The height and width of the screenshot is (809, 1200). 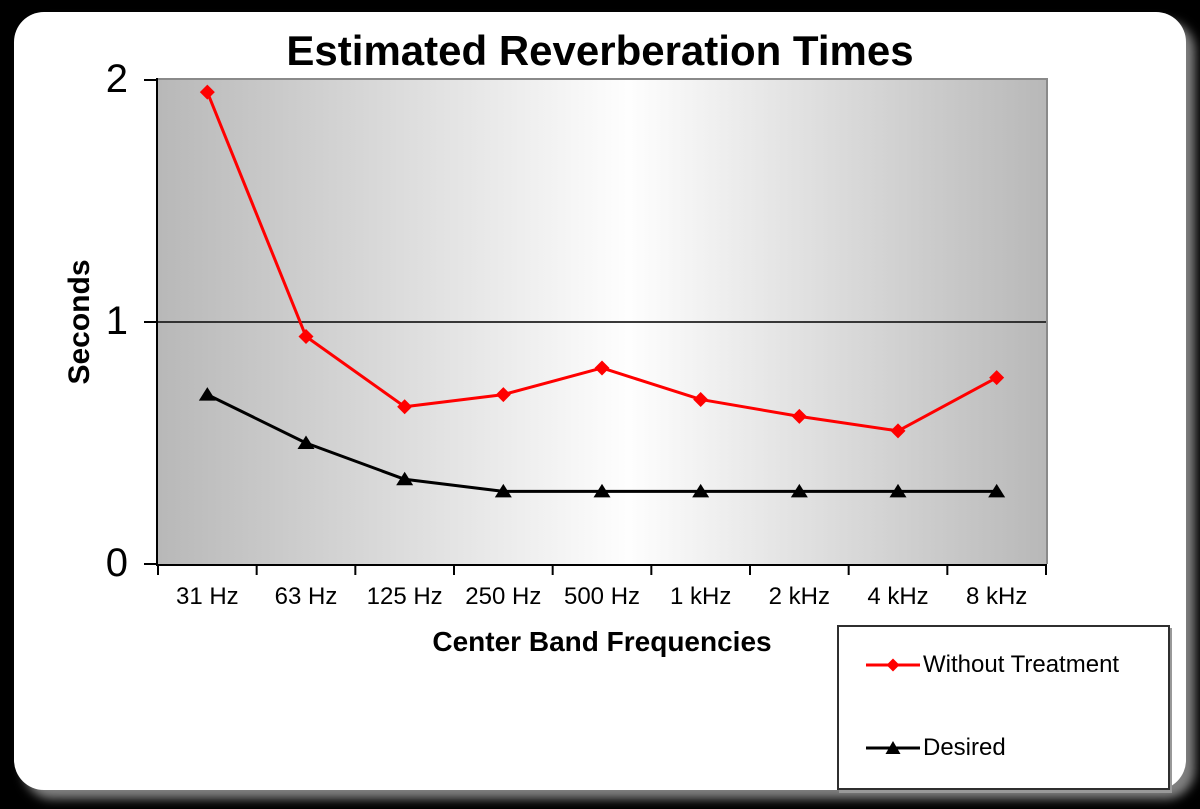 I want to click on triangle-marker-icon, so click(x=893, y=747).